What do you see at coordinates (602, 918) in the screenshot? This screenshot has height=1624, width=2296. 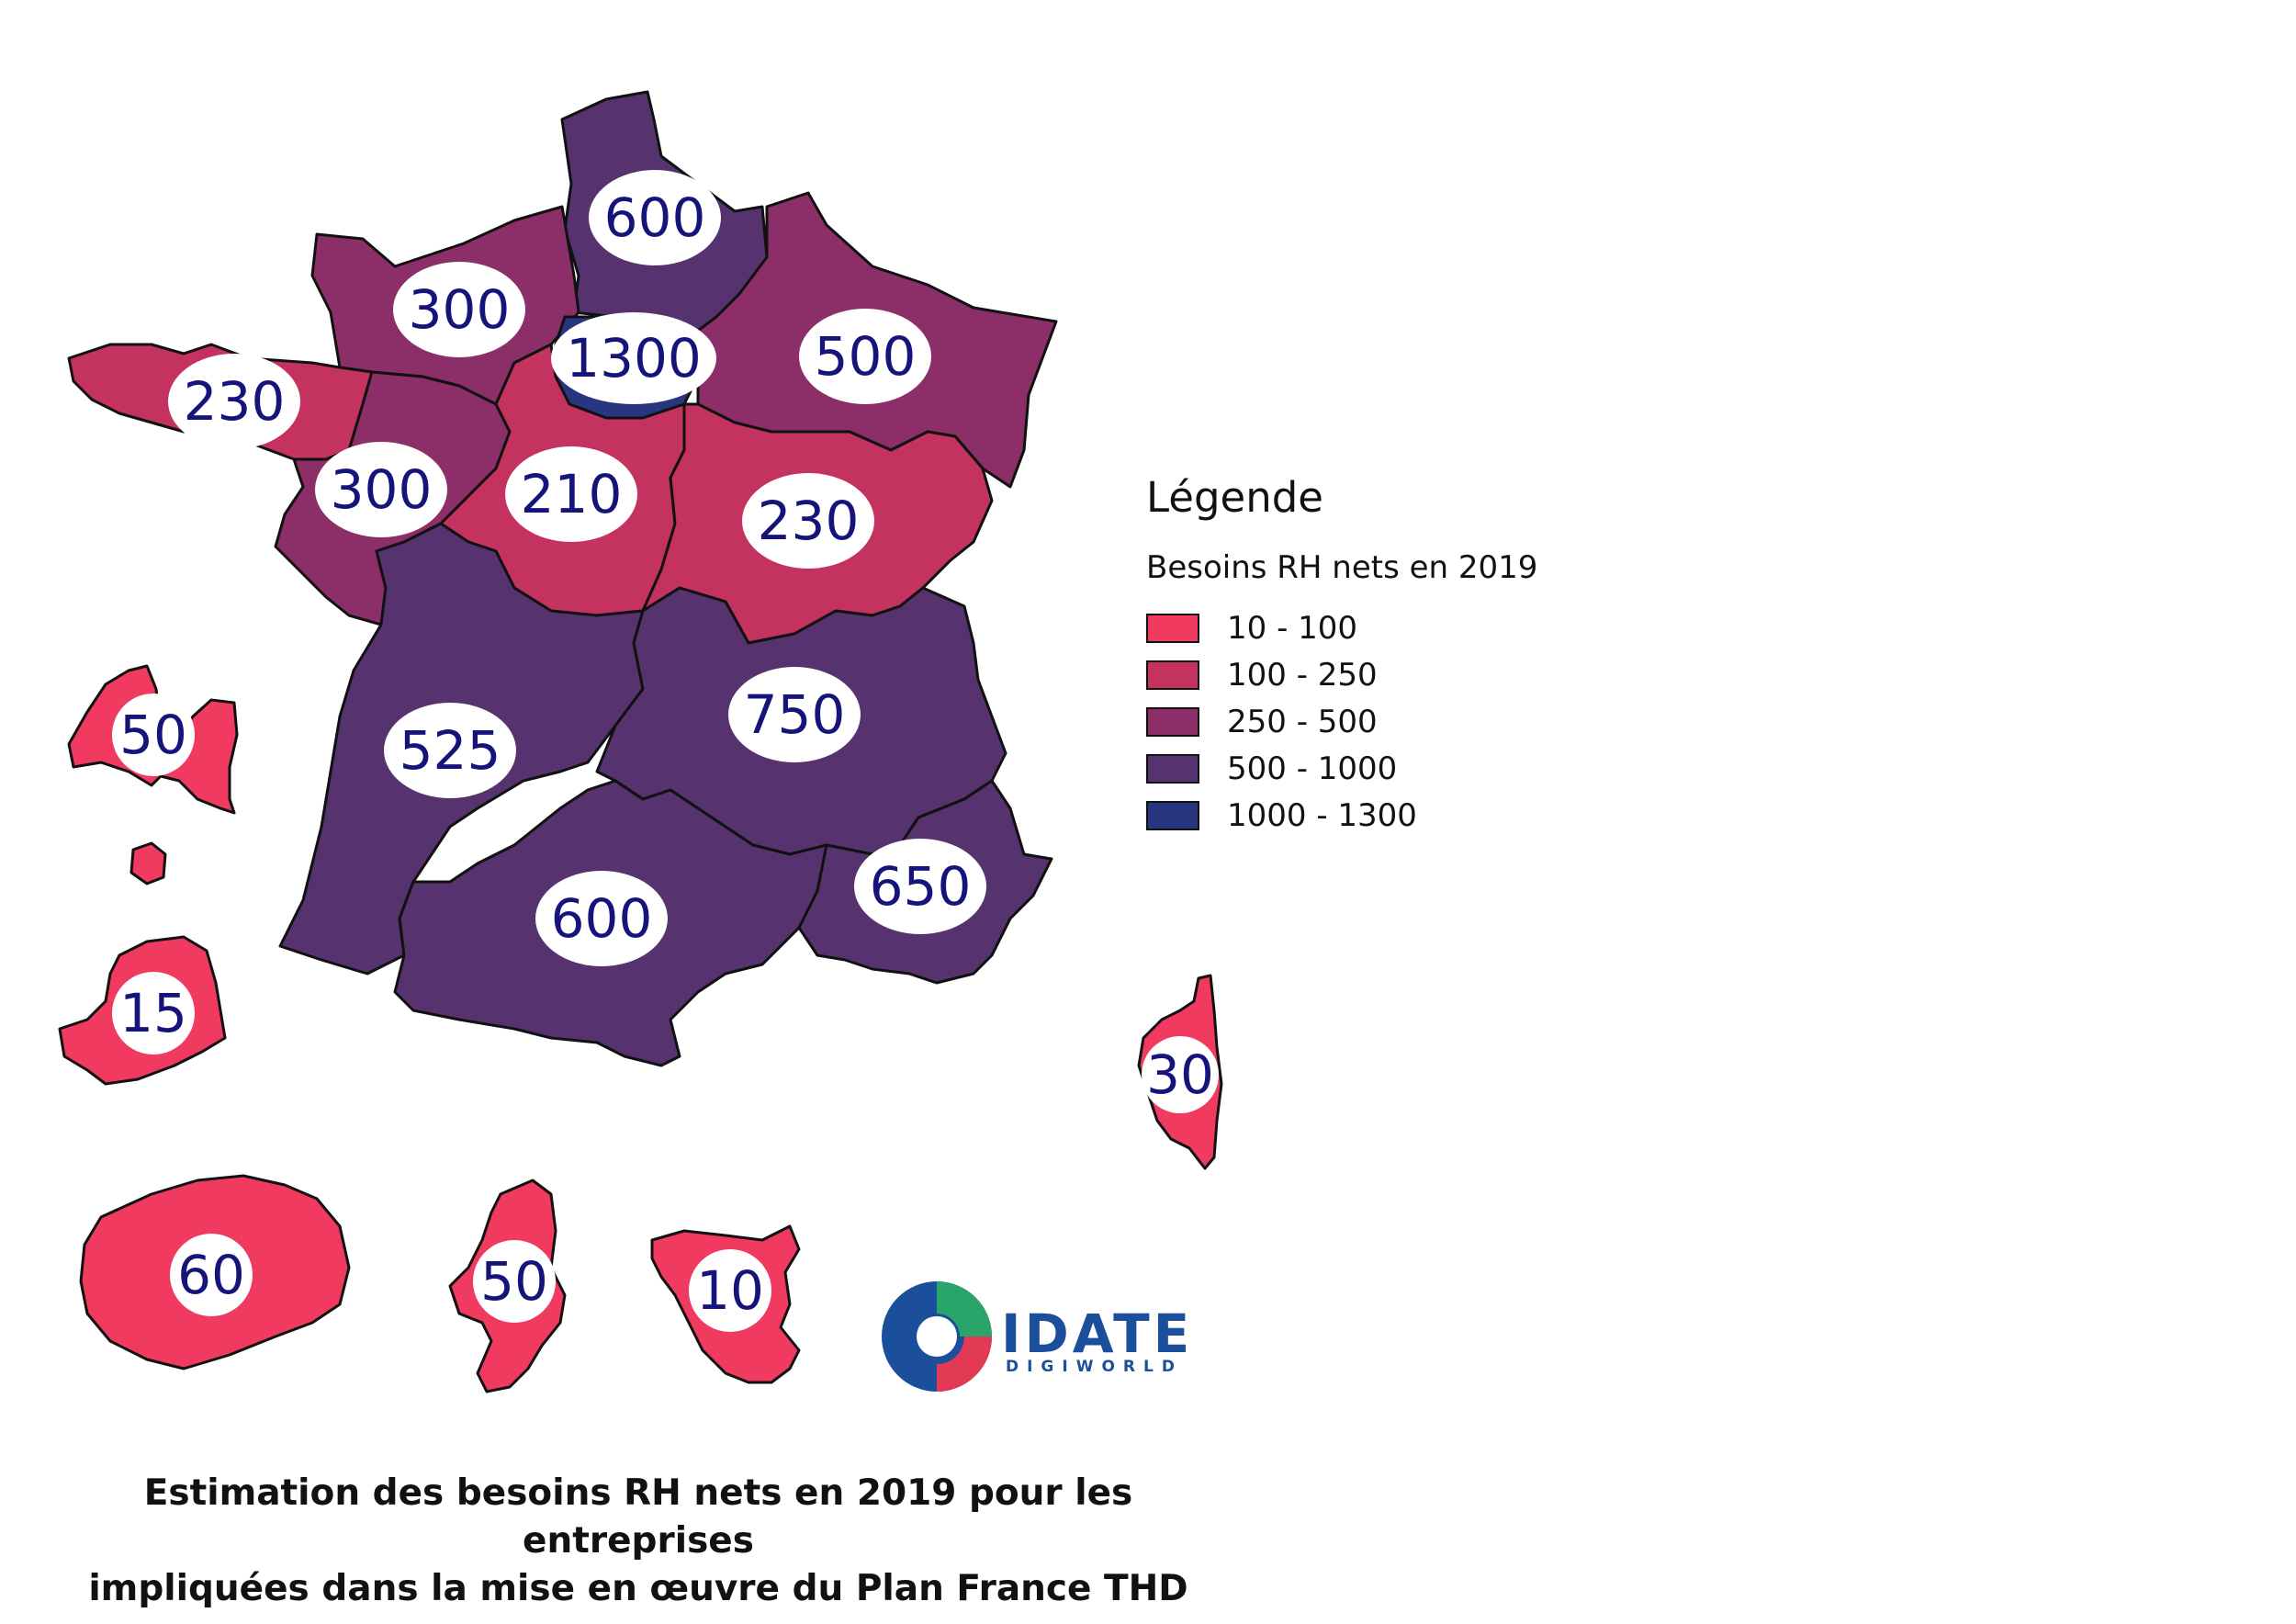 I see `value-label-occitanie: 600` at bounding box center [602, 918].